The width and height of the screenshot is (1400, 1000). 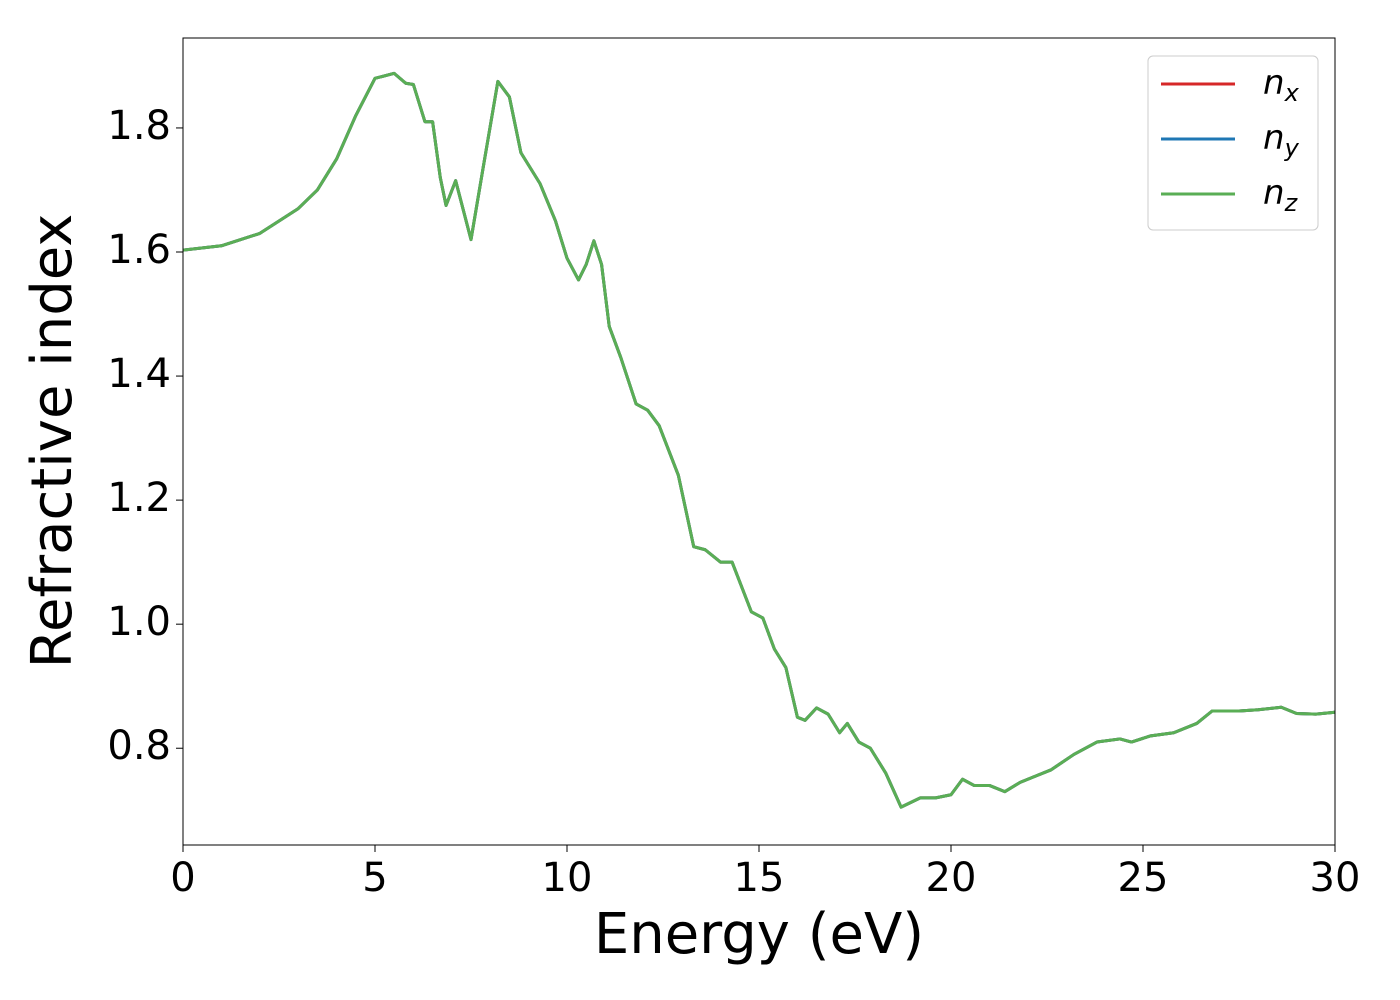 What do you see at coordinates (1143, 878) in the screenshot?
I see `x-tick-label: 25` at bounding box center [1143, 878].